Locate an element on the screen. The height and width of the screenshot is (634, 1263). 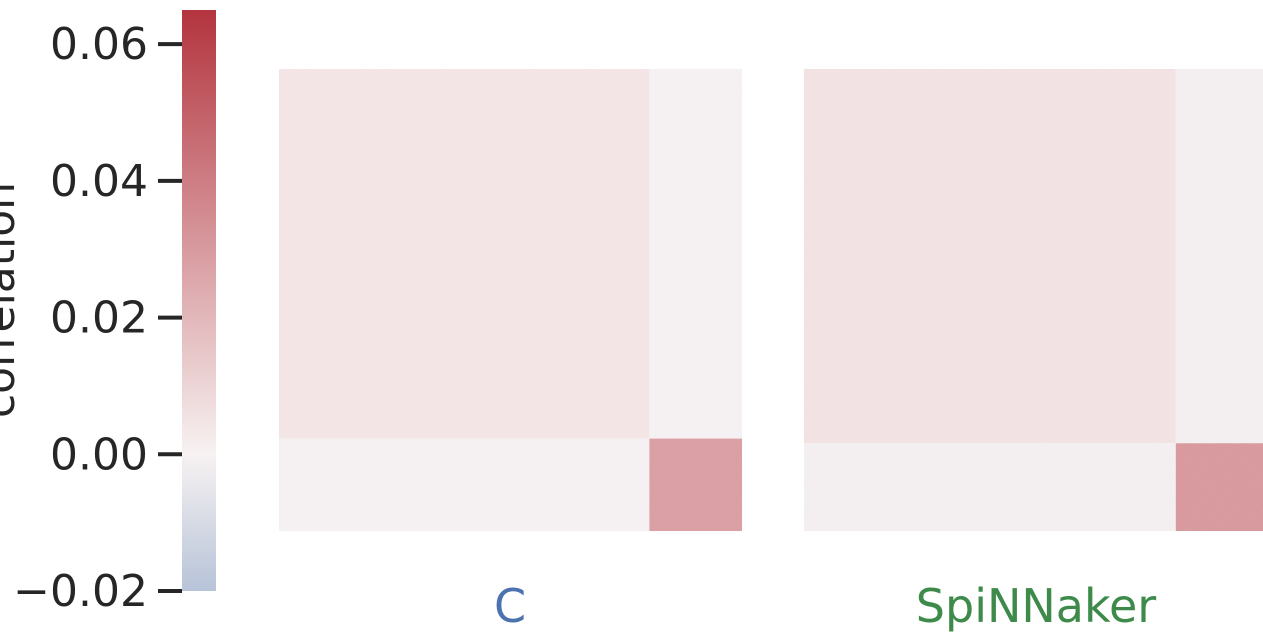
colorbar-tick-label-1: 0.04 is located at coordinates (99, 181).